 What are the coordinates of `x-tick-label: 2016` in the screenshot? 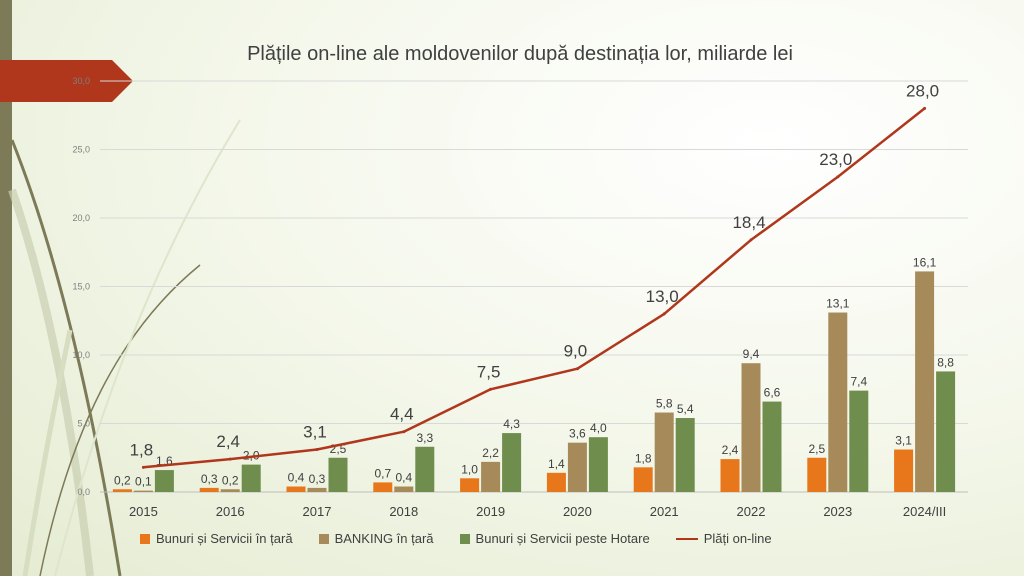 It's located at (230, 511).